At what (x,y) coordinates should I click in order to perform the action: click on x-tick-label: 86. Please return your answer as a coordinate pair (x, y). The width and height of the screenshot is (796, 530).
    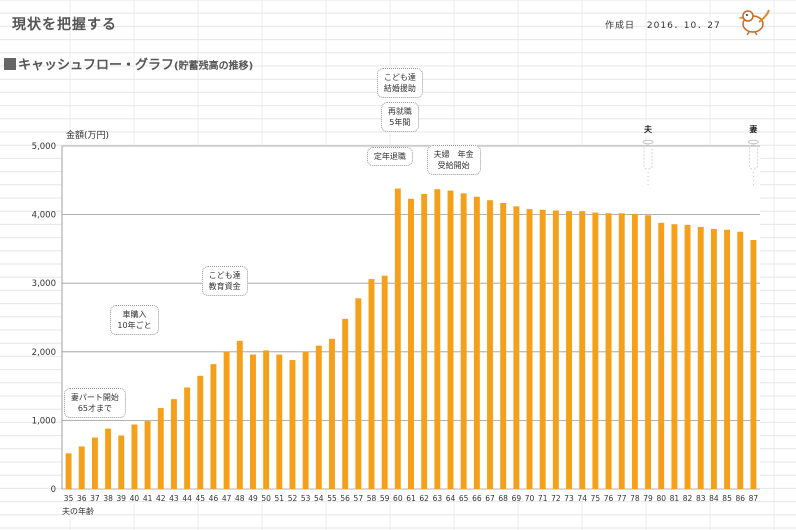
    Looking at the image, I should click on (740, 498).